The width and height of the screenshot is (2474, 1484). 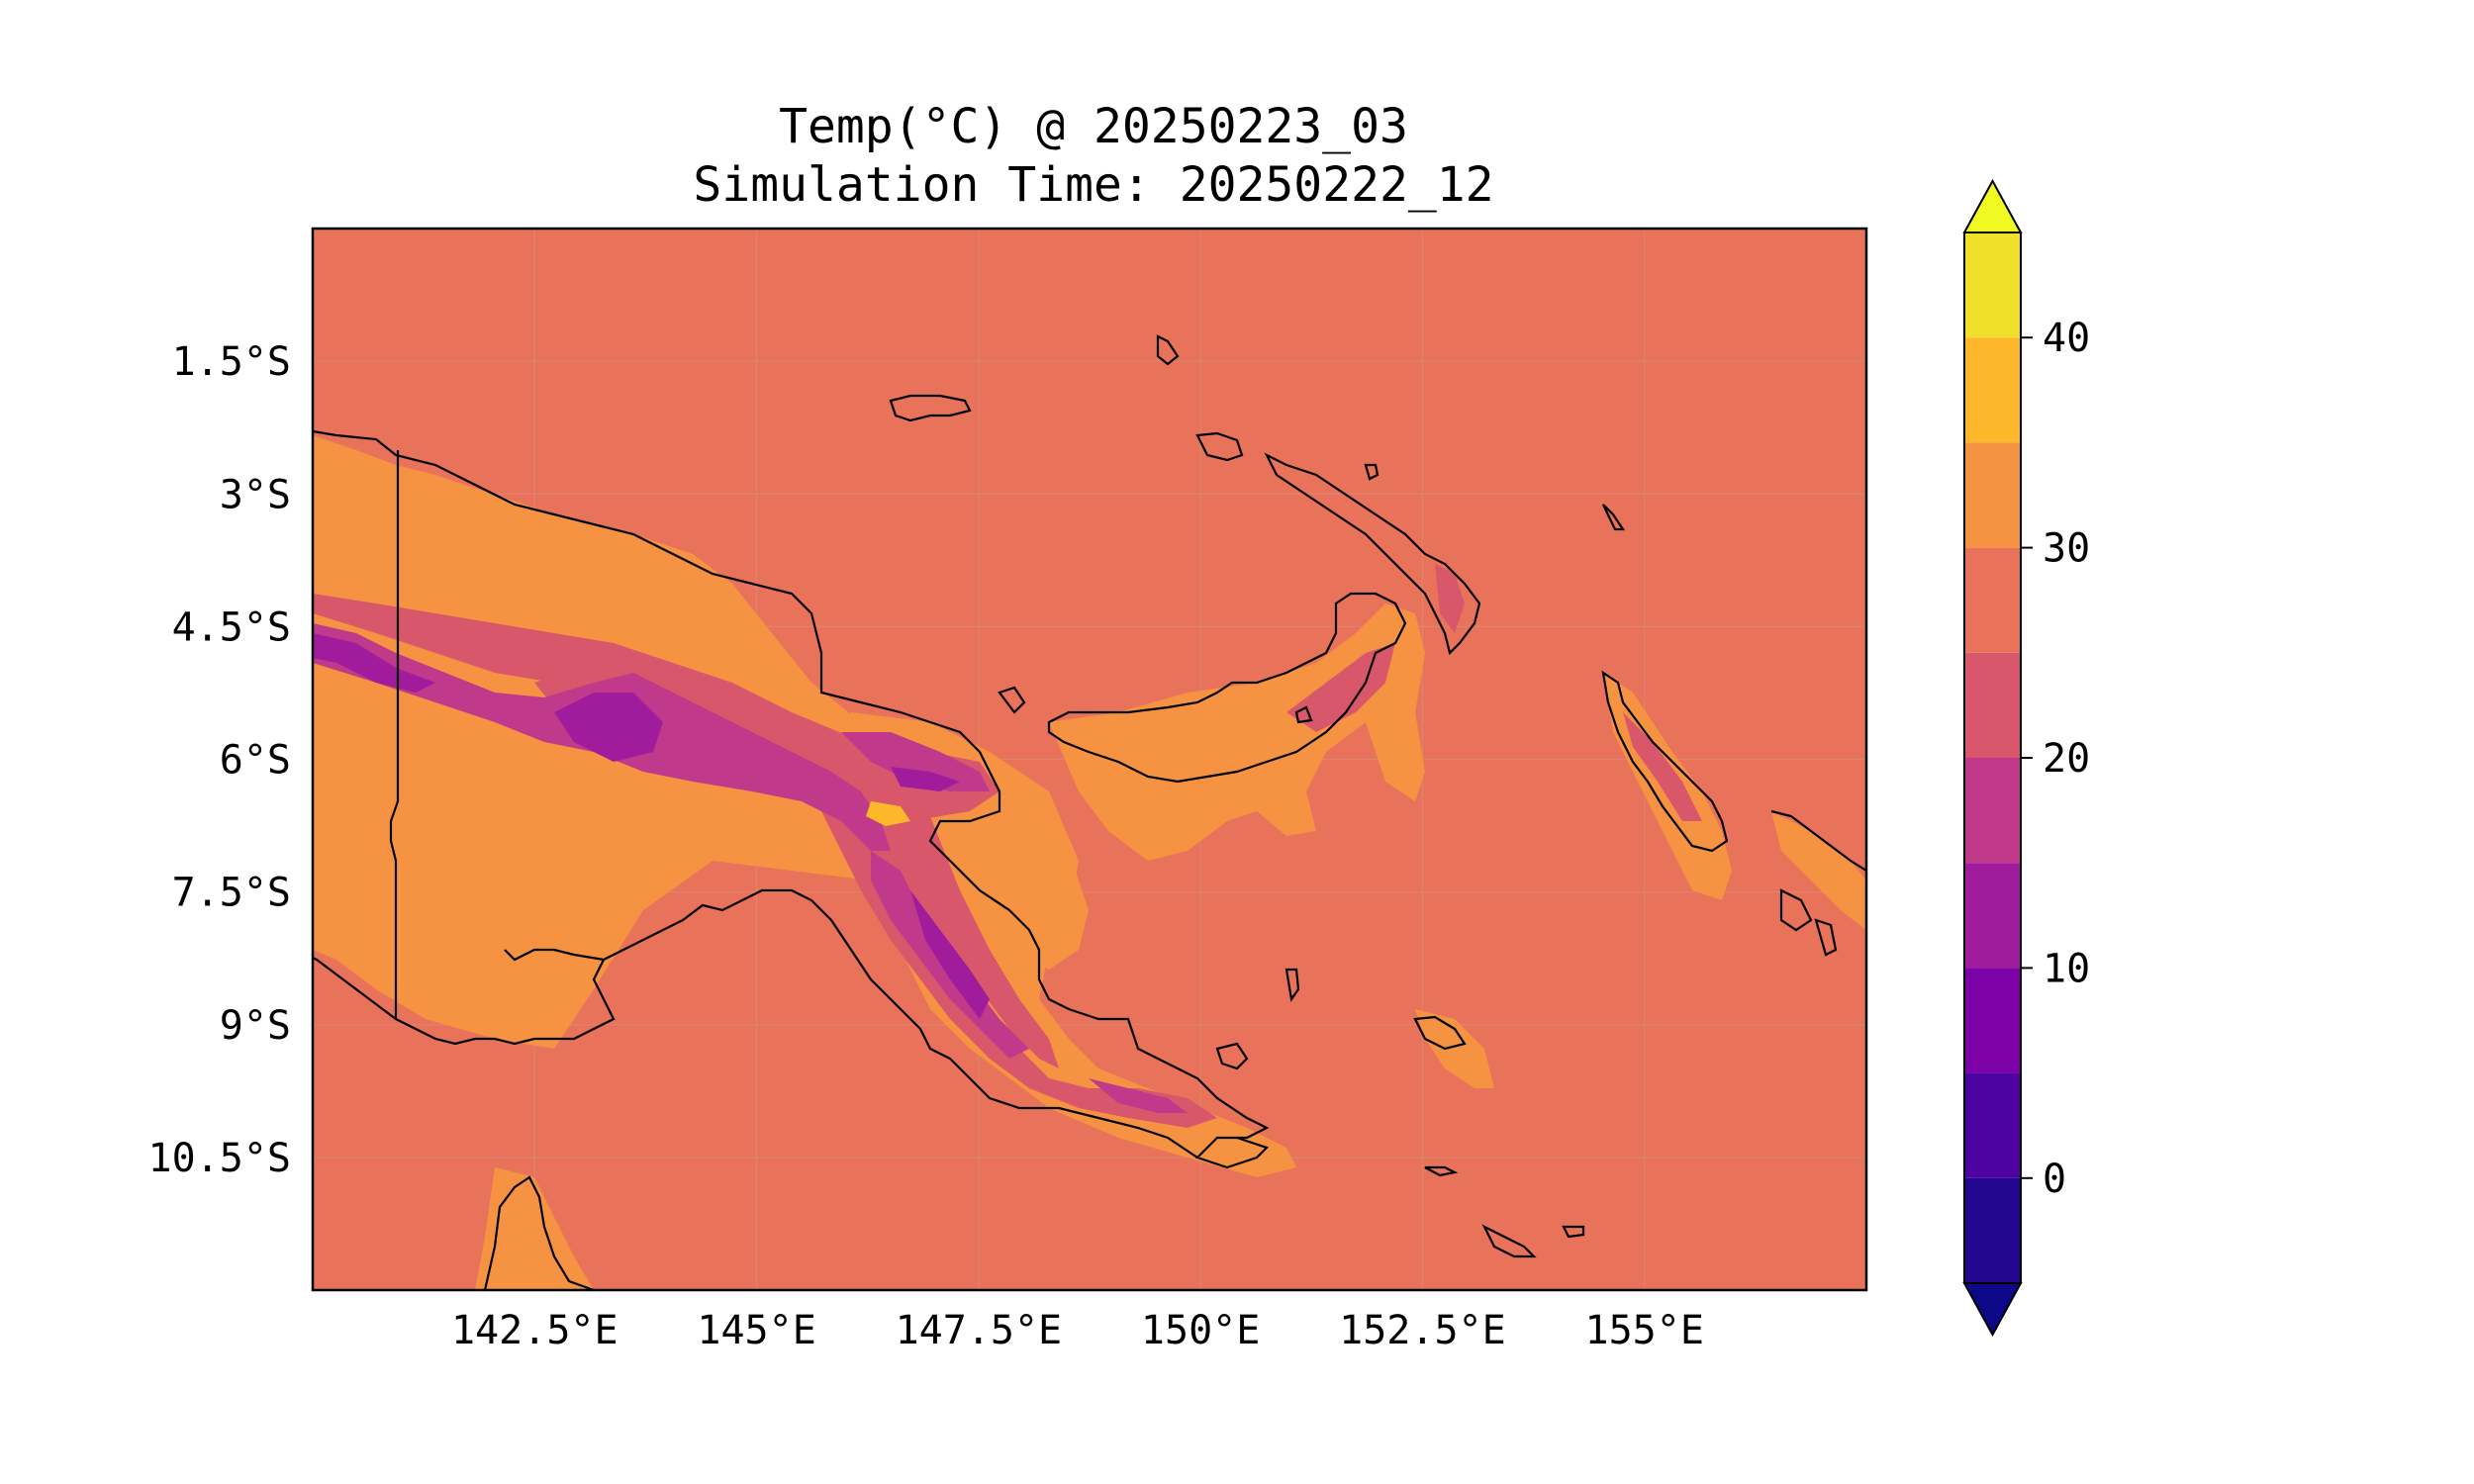 What do you see at coordinates (2026, 758) in the screenshot?
I see `colorbar: 0 10 20 30 40` at bounding box center [2026, 758].